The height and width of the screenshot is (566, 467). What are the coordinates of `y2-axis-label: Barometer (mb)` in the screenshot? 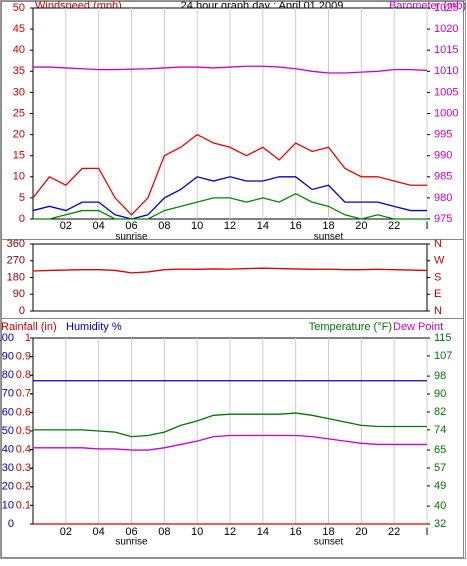 It's located at (427, 6).